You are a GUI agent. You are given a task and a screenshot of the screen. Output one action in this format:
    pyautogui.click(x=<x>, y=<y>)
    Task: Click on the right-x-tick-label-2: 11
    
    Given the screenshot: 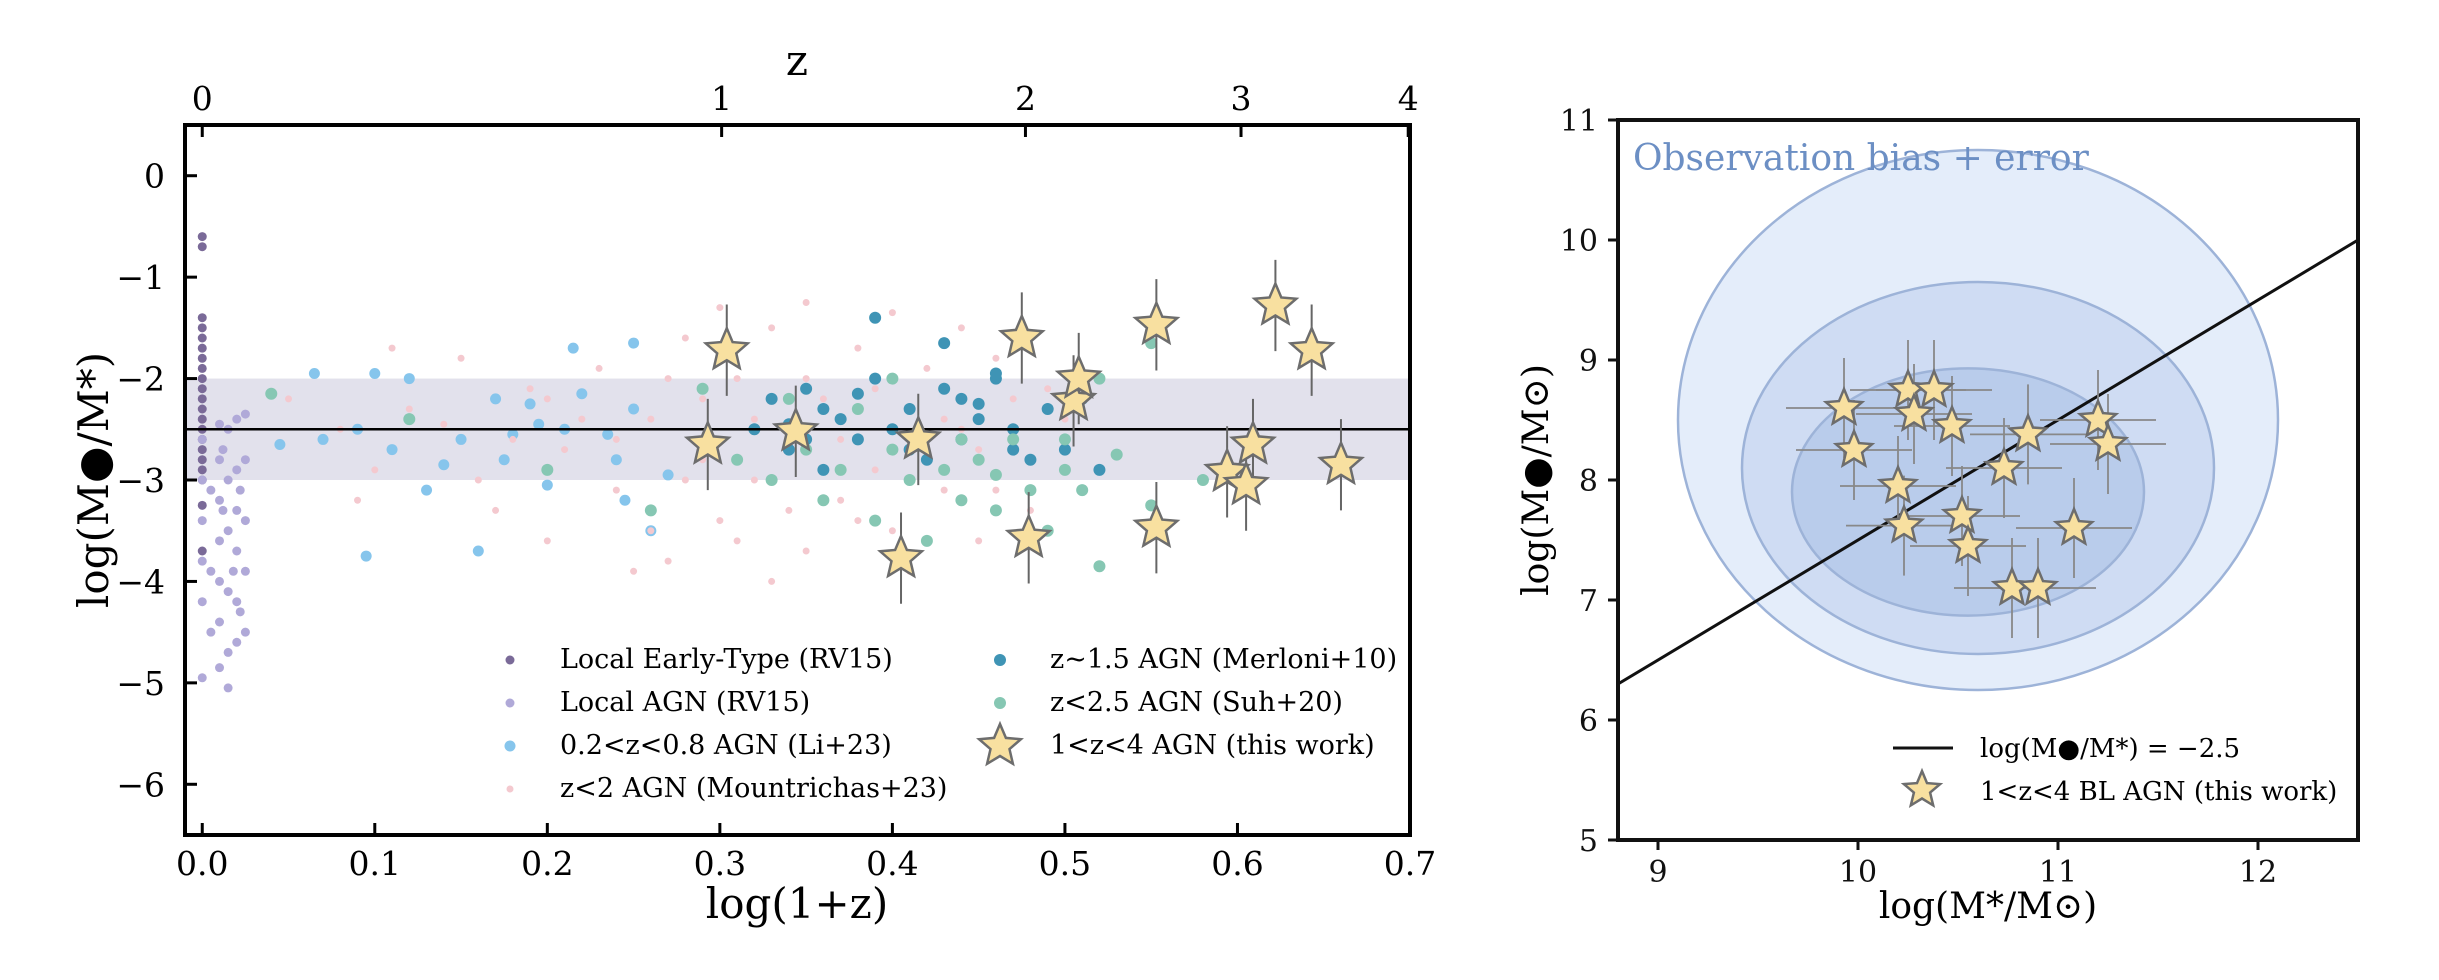 What is the action you would take?
    pyautogui.click(x=2058, y=872)
    